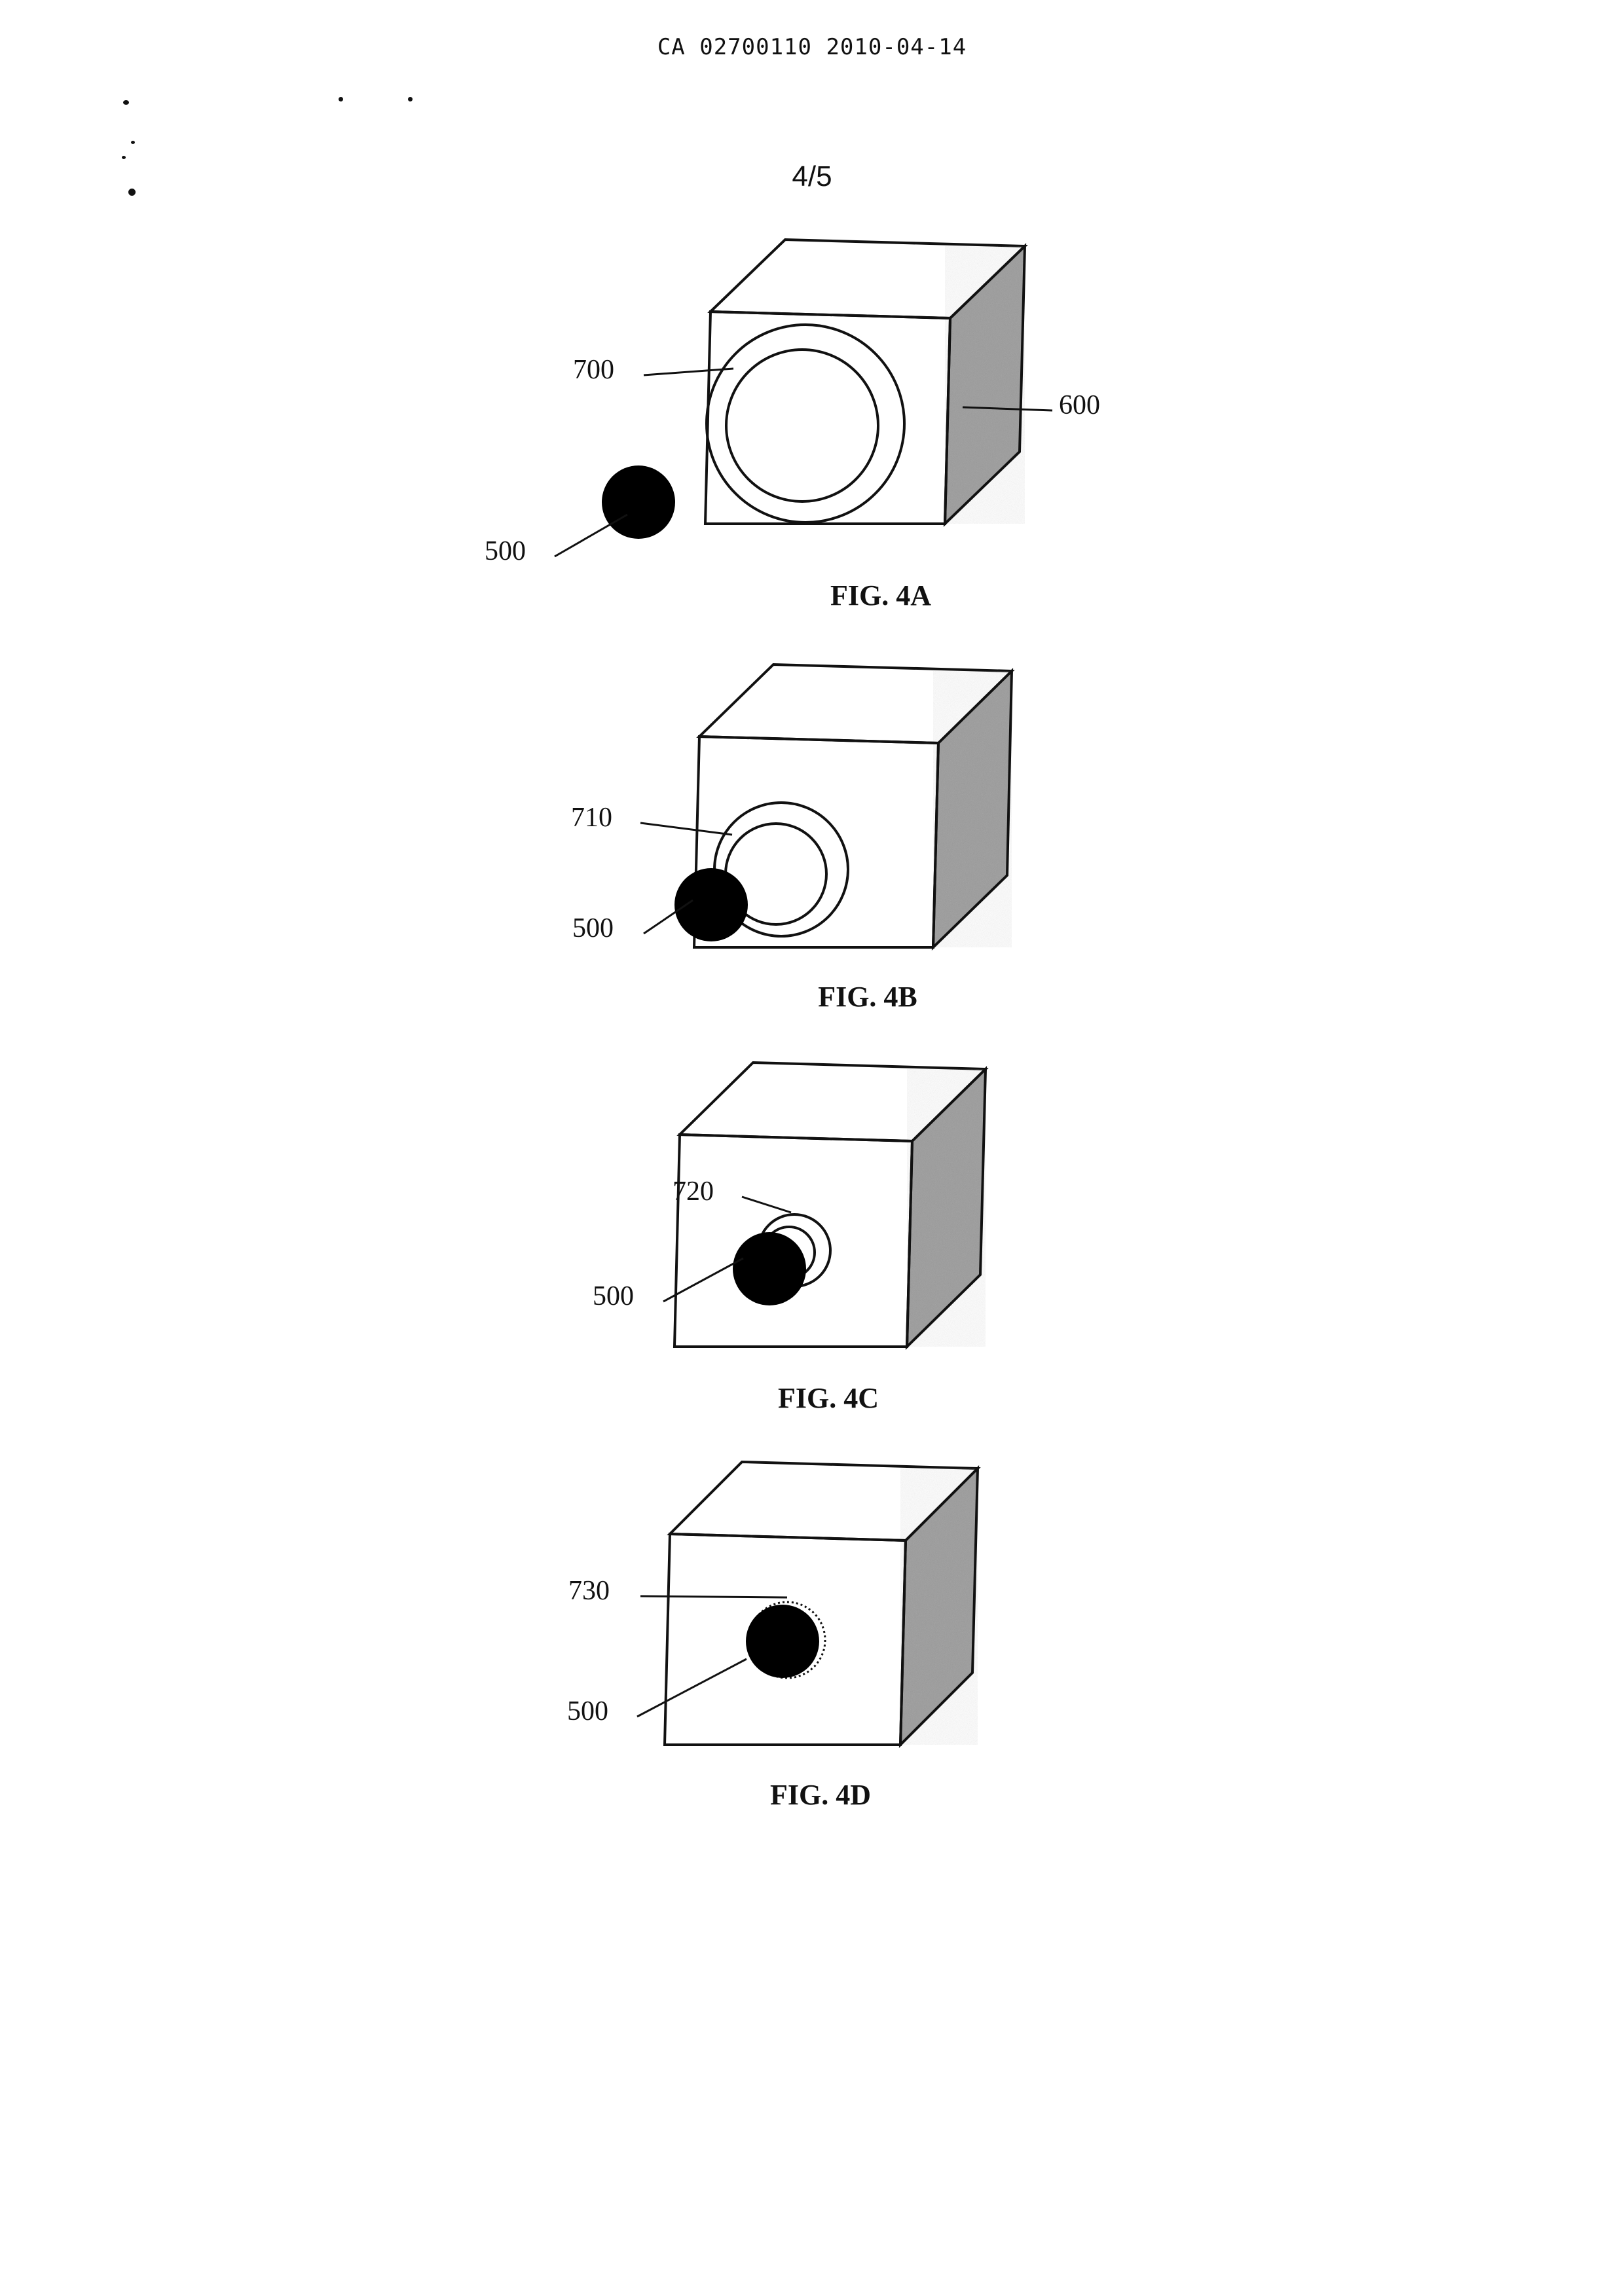 The image size is (1624, 2296). I want to click on figure-caption: FIG. 4D, so click(820, 1795).